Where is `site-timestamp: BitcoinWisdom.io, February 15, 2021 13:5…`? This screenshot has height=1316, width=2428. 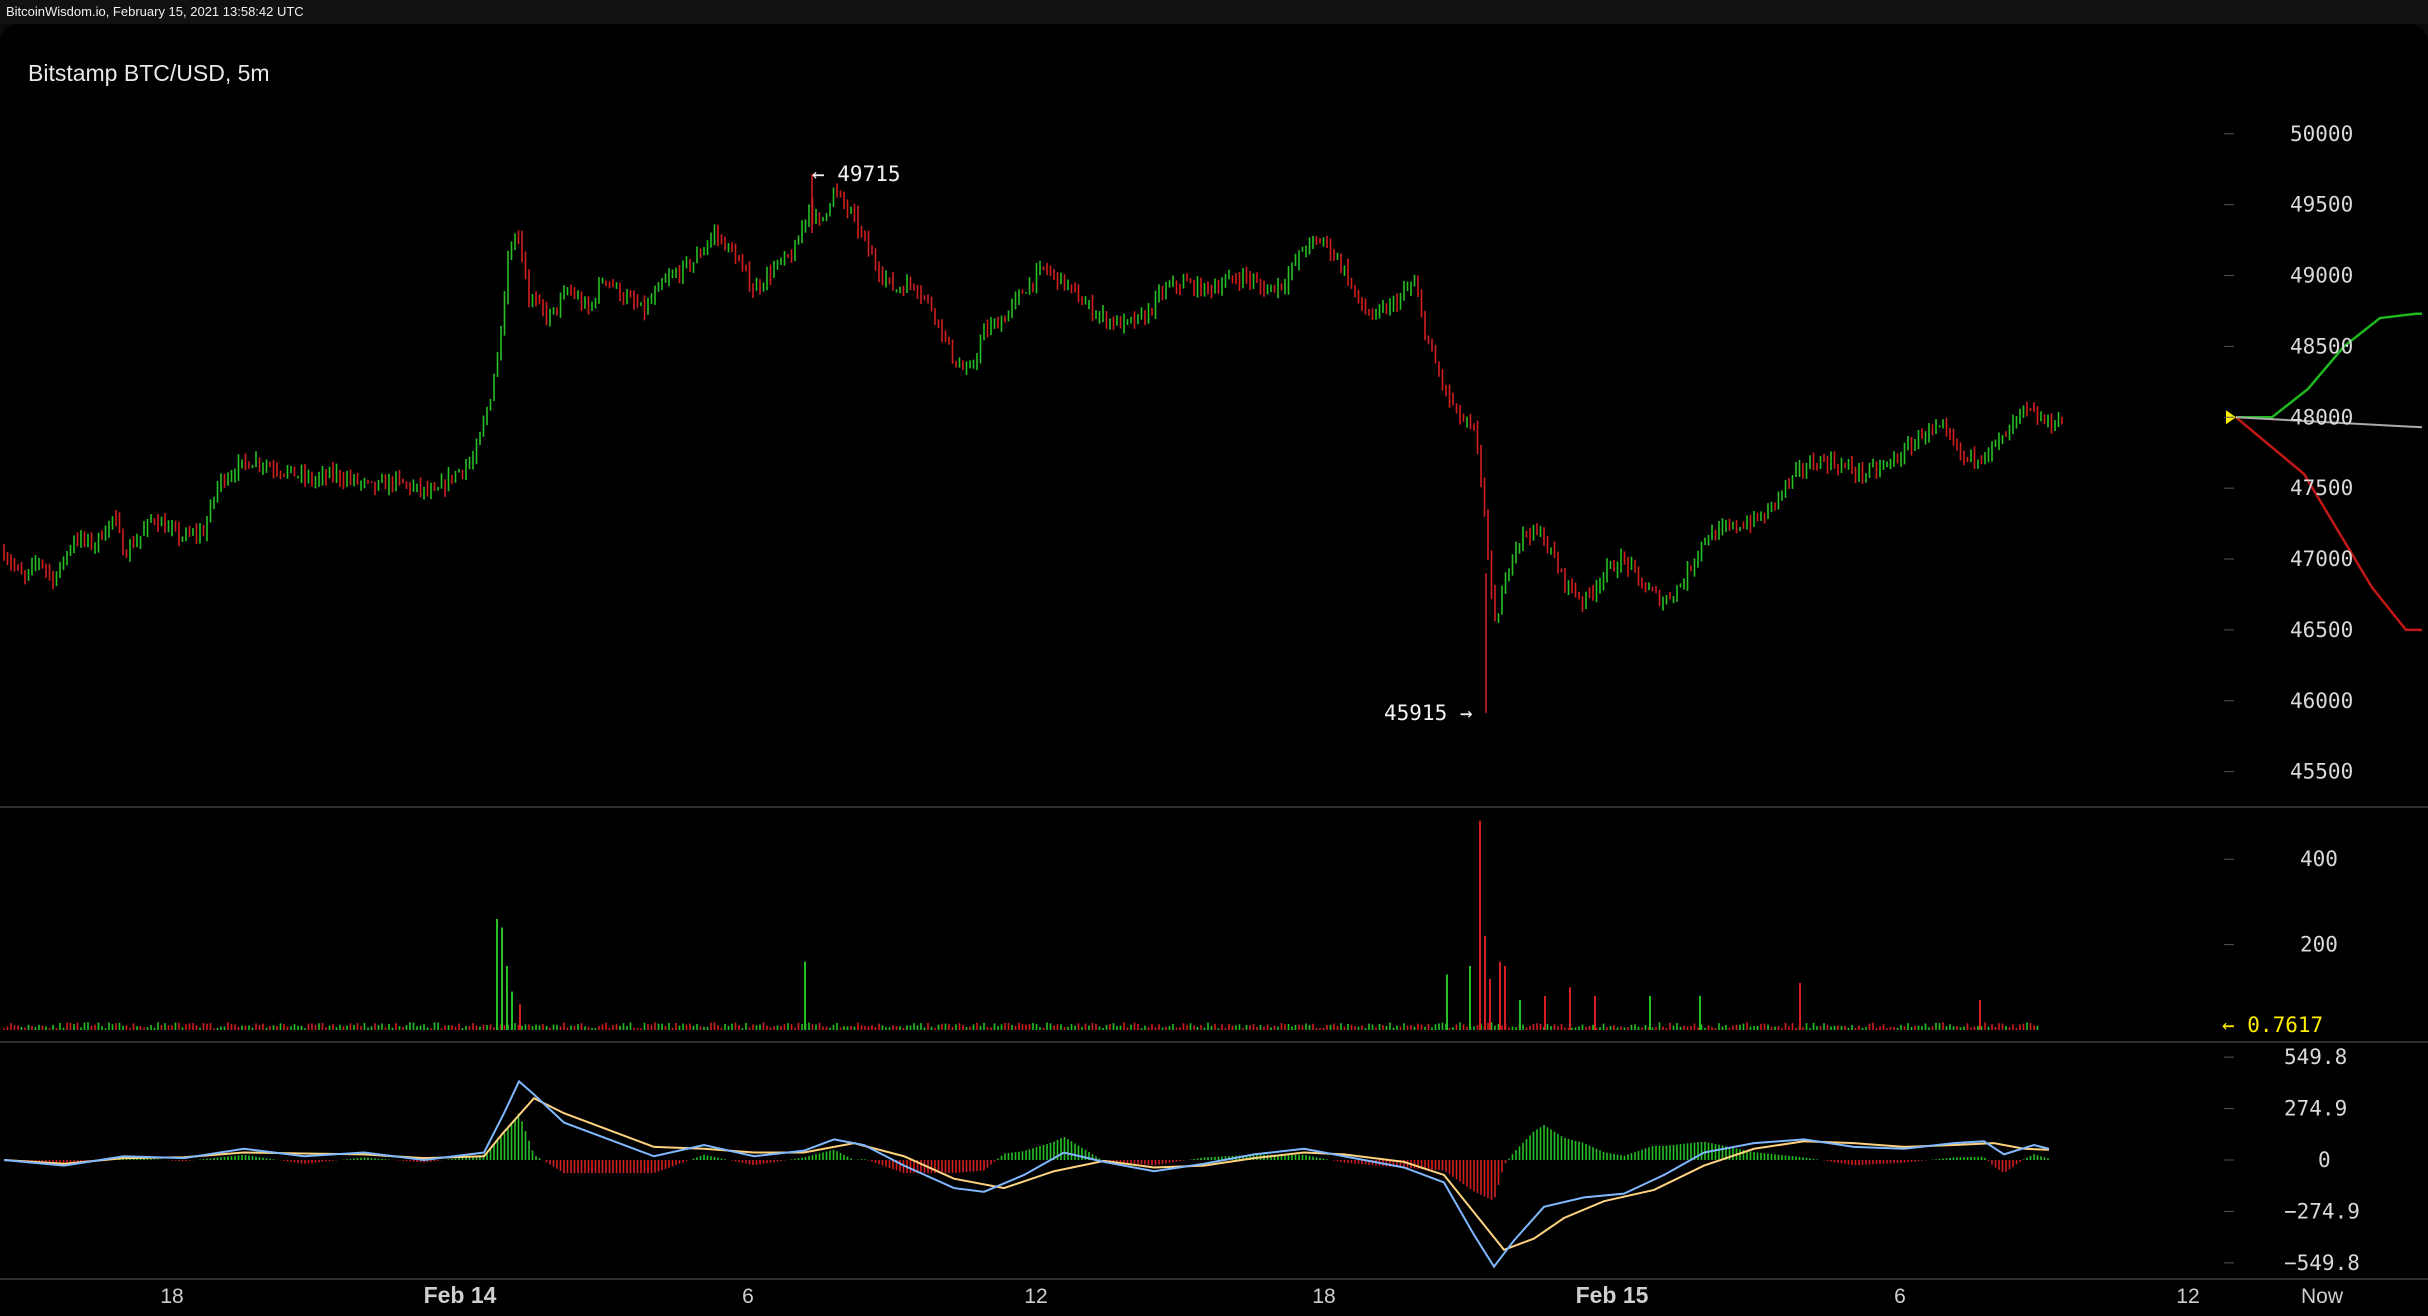
site-timestamp: BitcoinWisdom.io, February 15, 2021 13:5… is located at coordinates (155, 11).